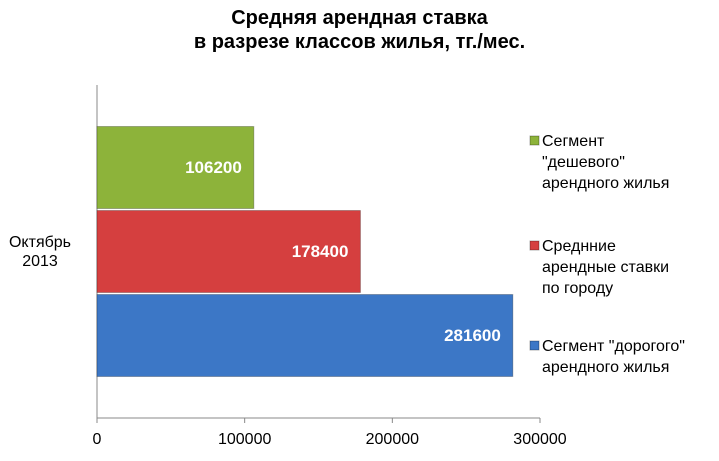 This screenshot has height=461, width=719. I want to click on x-tick-label: 100000, so click(244, 439).